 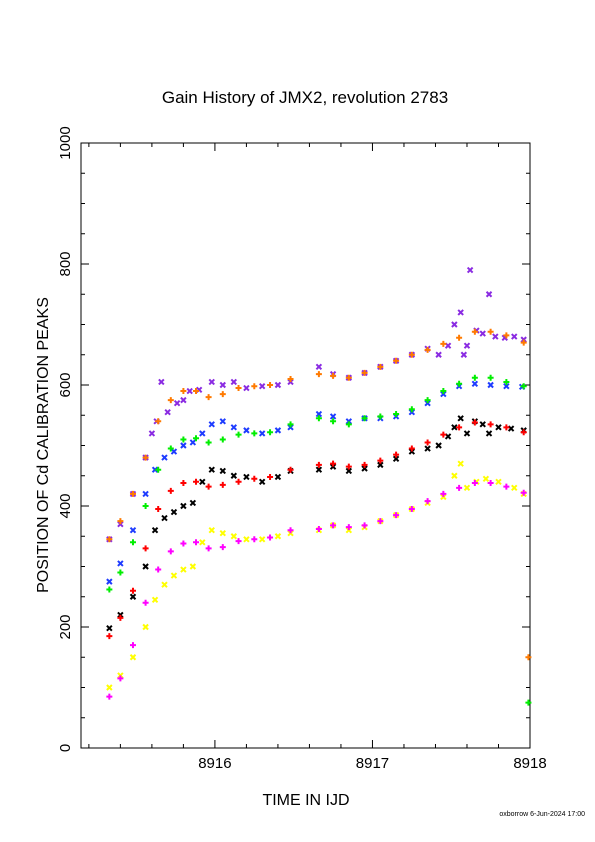 What do you see at coordinates (43, 445) in the screenshot?
I see `y-axis-label: POSITION OF Cd CALIBRATION PEAKS` at bounding box center [43, 445].